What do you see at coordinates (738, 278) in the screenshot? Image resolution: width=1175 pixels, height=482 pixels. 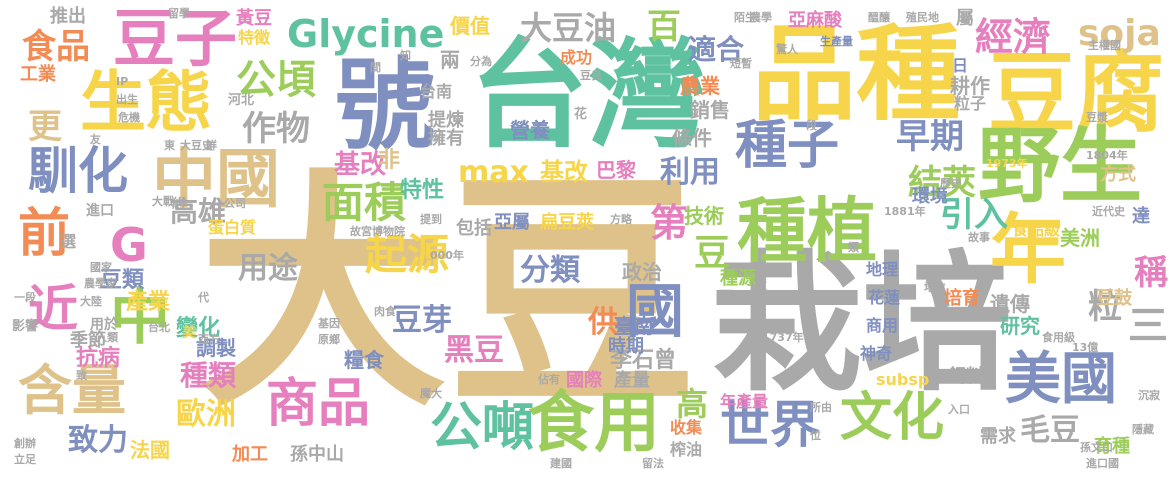 I see `word: 種源` at bounding box center [738, 278].